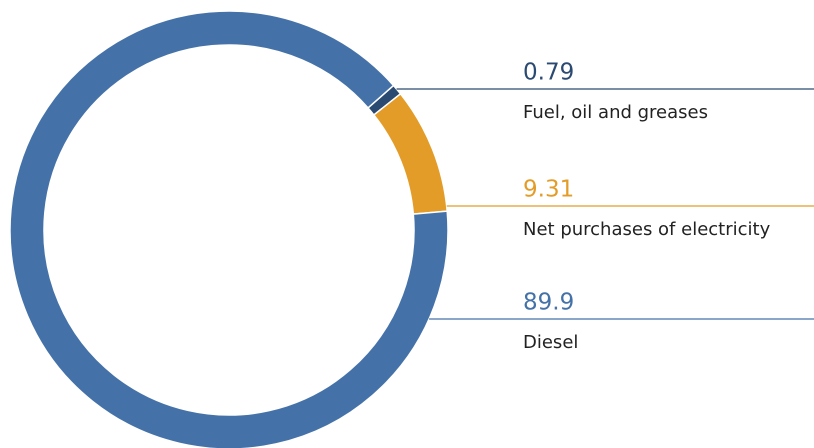 The width and height of the screenshot is (814, 448). Describe the element at coordinates (550, 342) in the screenshot. I see `category-label: Diesel` at that location.